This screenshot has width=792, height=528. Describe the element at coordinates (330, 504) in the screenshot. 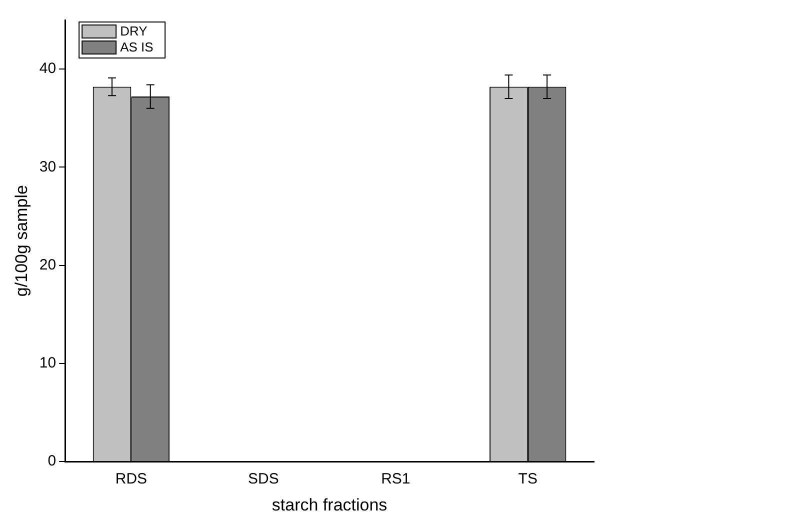

I see `x-axis-title: starch fractions` at that location.